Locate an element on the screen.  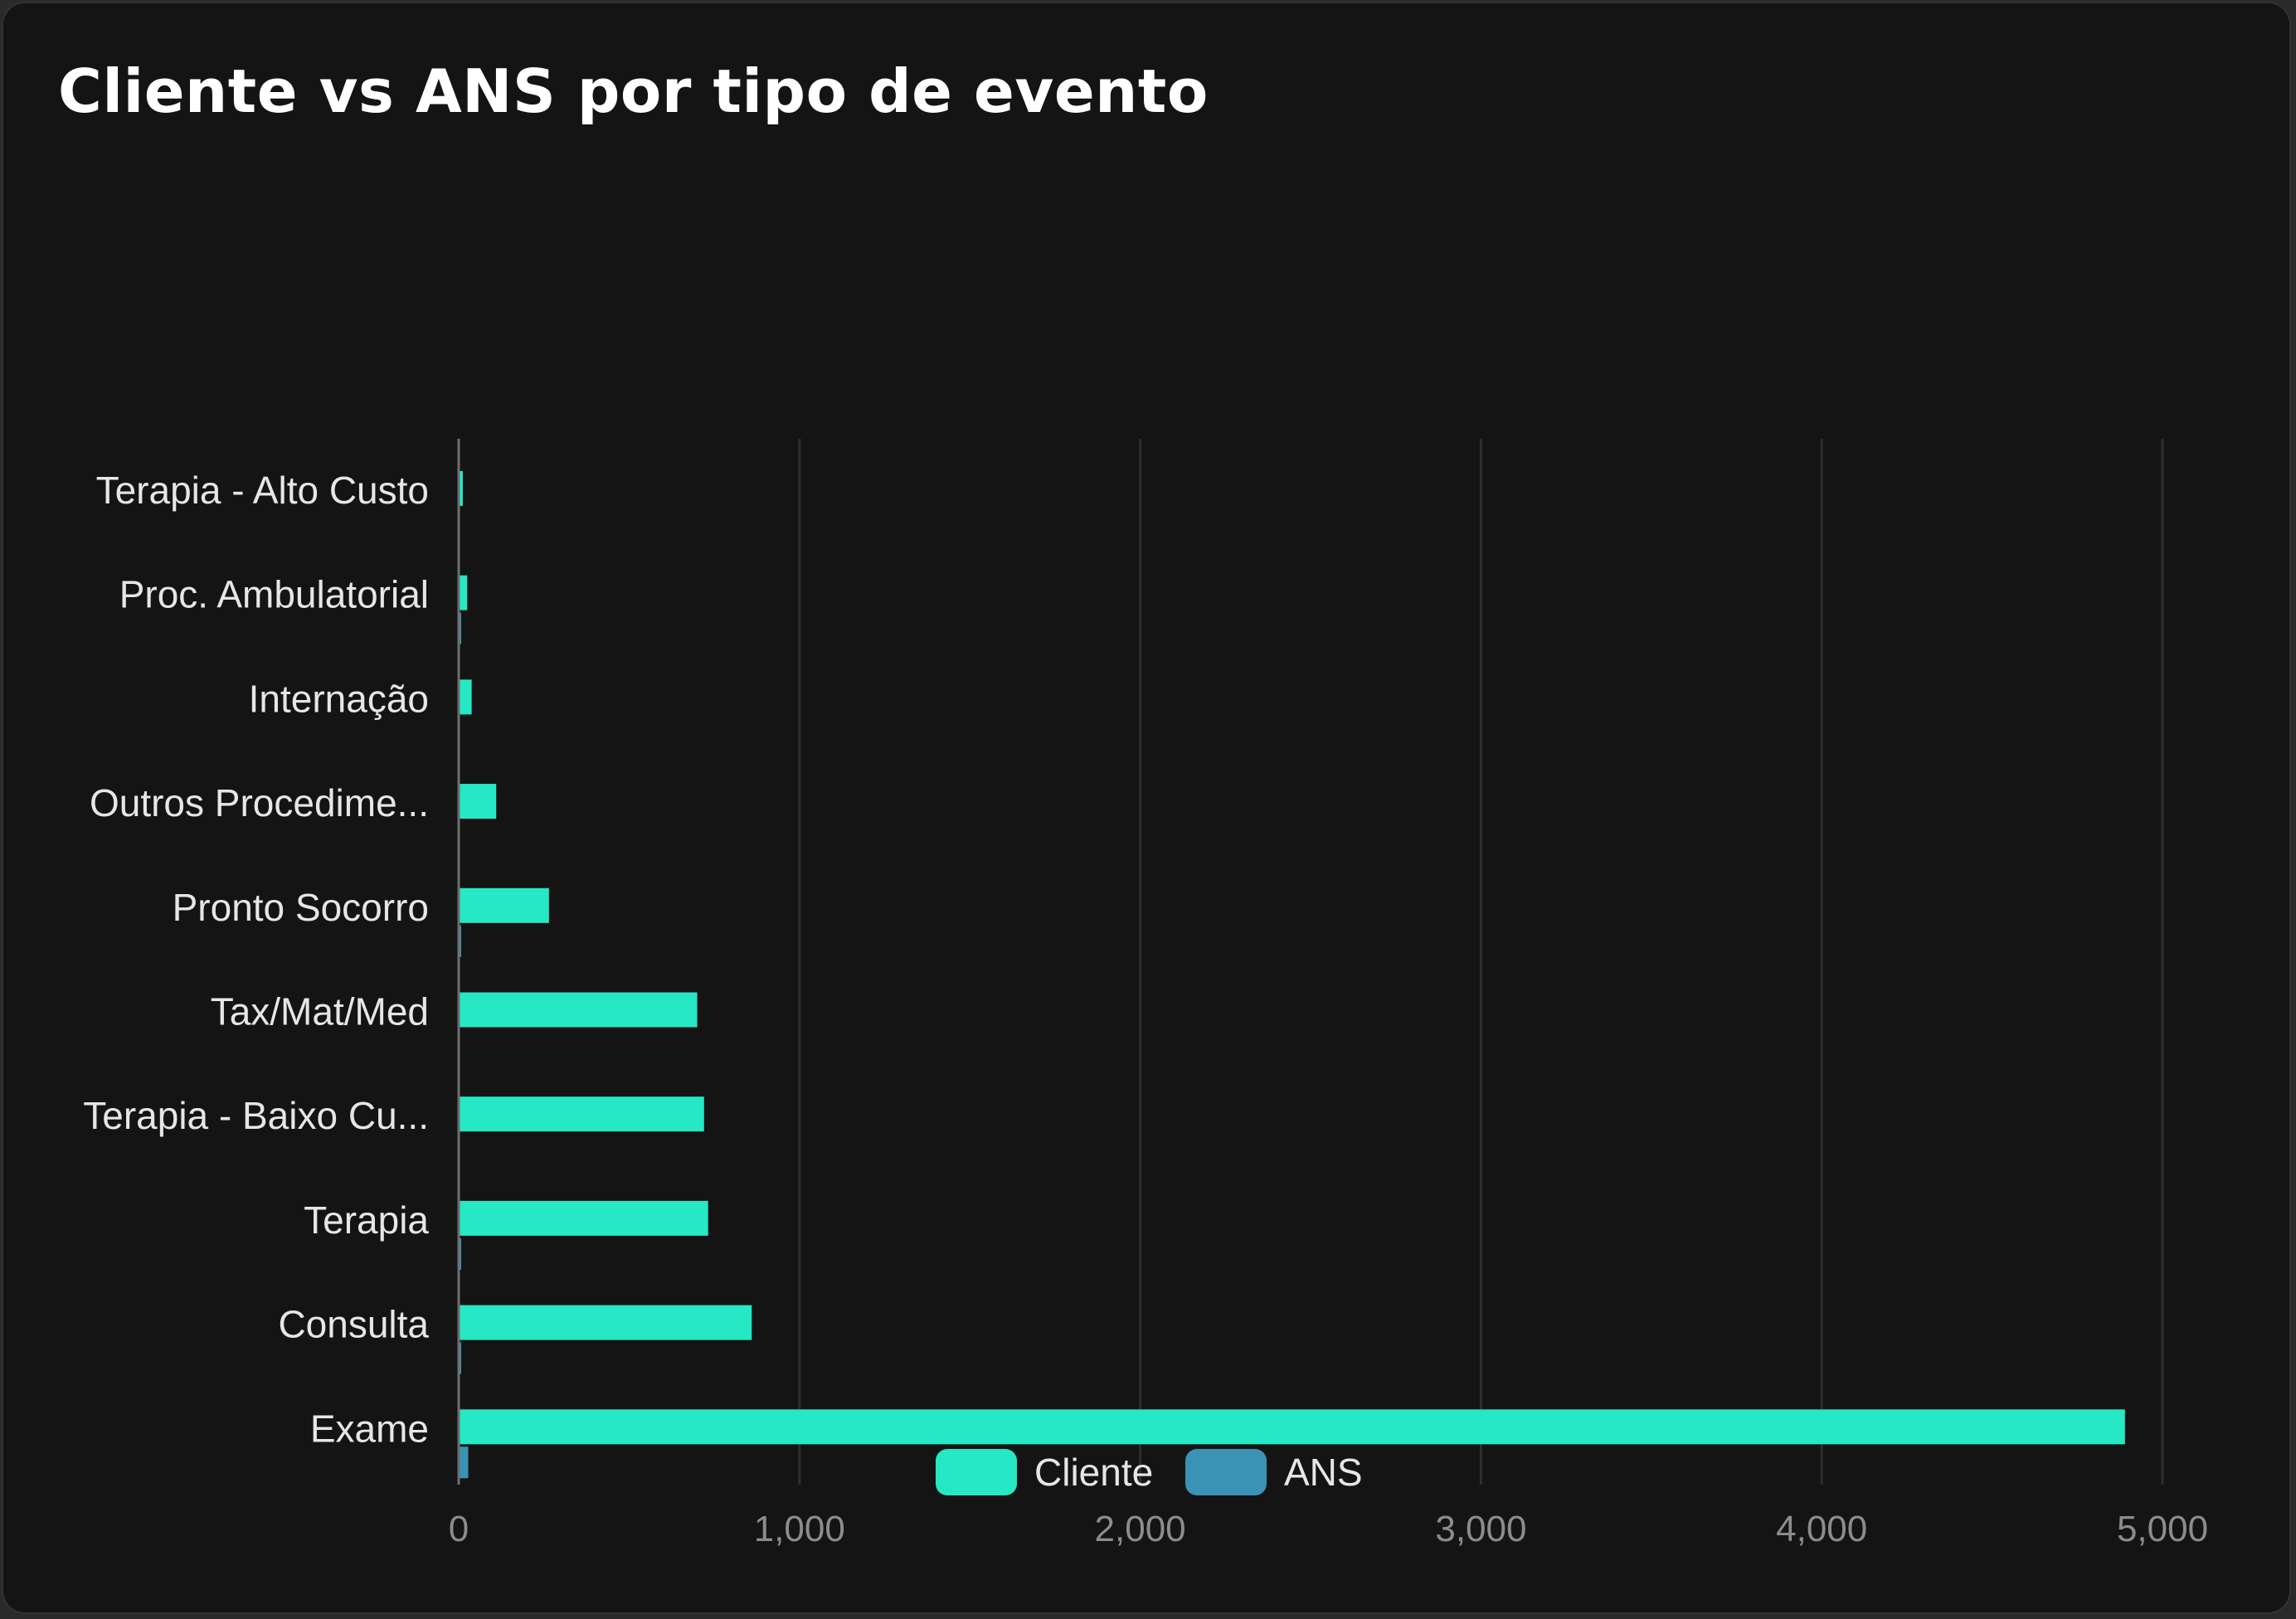
x-tick-label-5000: 5,000 is located at coordinates (2162, 1529).